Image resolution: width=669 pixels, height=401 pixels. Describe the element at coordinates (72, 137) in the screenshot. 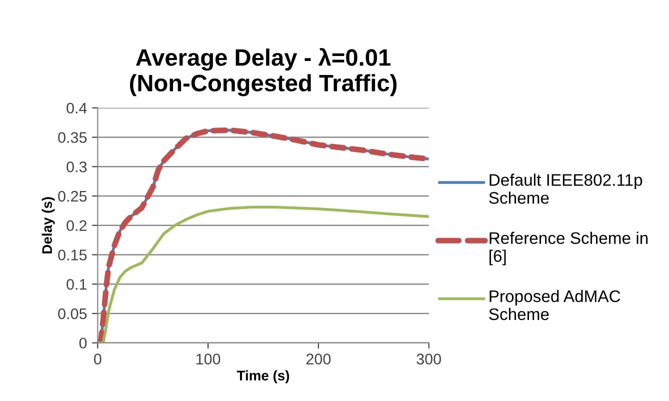

I see `y-tick-label: 0.35` at that location.